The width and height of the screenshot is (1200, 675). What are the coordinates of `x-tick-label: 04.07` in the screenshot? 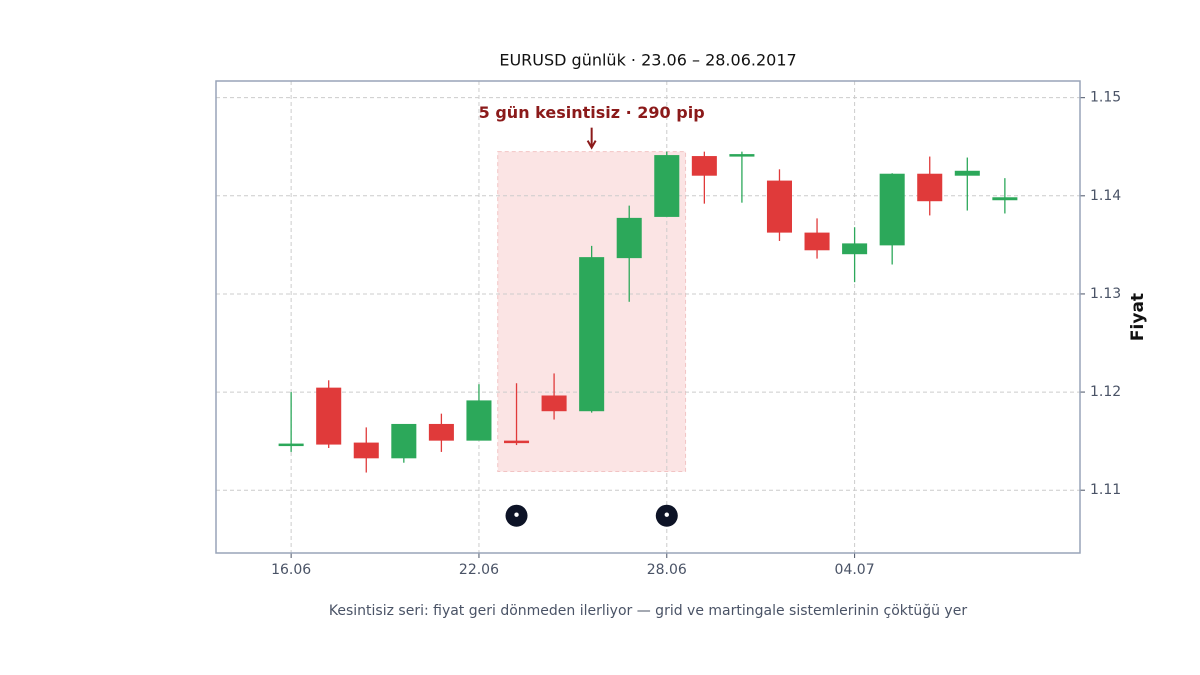 It's located at (855, 570).